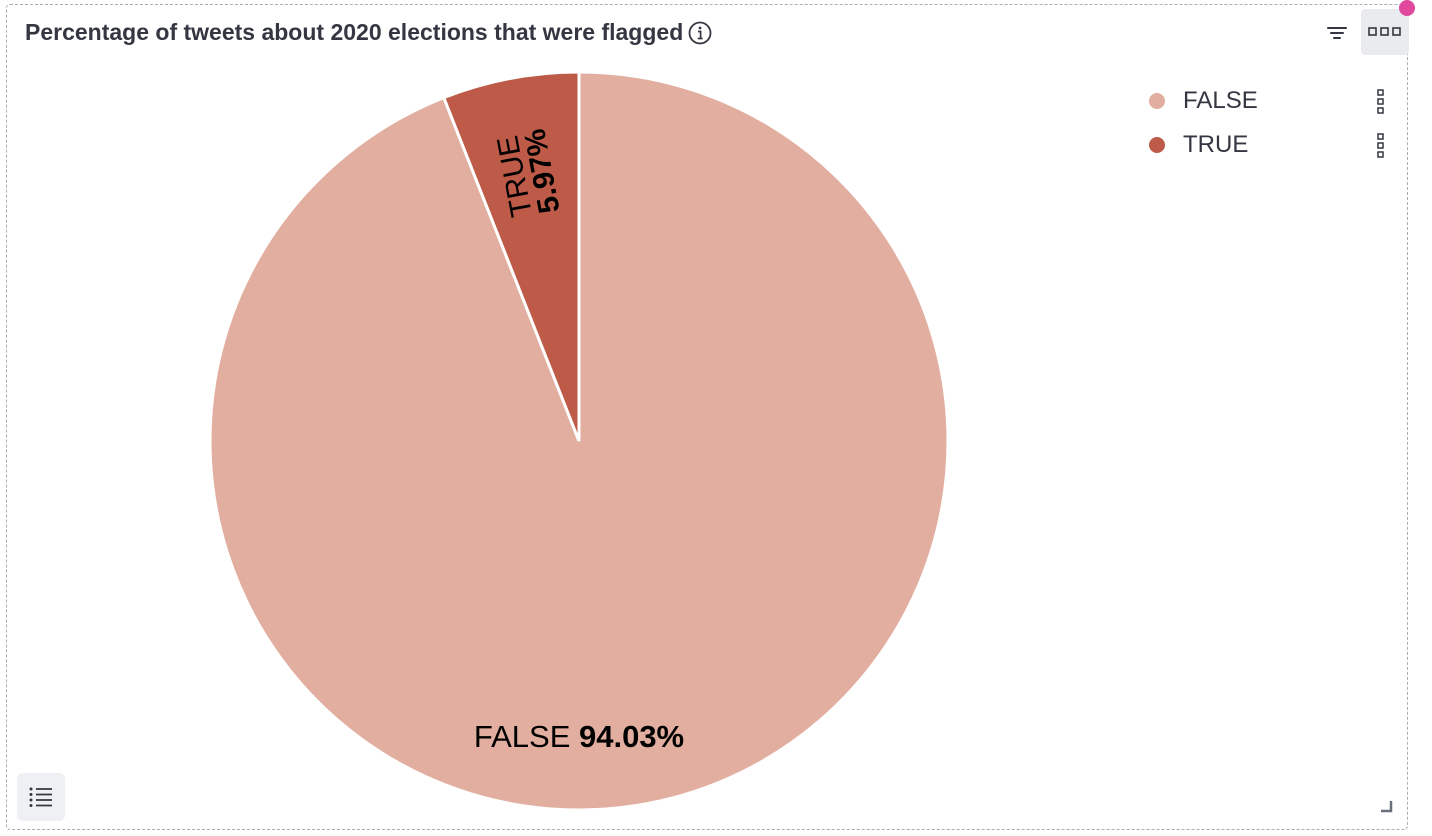  What do you see at coordinates (700, 33) in the screenshot?
I see `info-icon` at bounding box center [700, 33].